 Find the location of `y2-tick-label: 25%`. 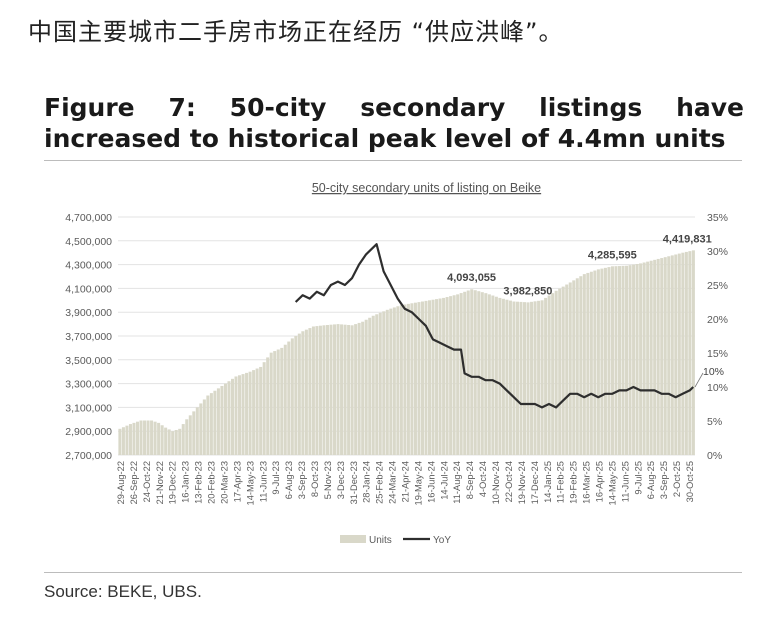

y2-tick-label: 25% is located at coordinates (717, 286).